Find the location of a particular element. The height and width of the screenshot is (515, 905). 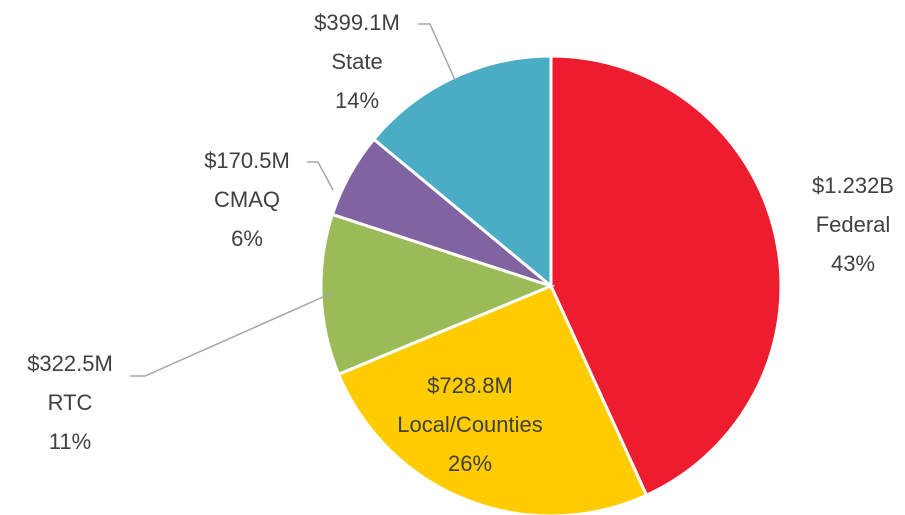

percent-label: 43% is located at coordinates (853, 263).